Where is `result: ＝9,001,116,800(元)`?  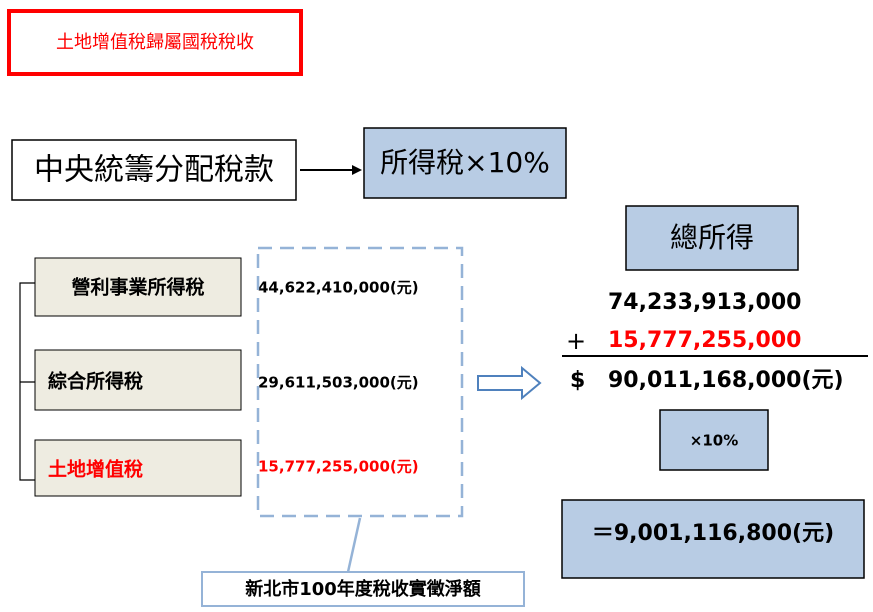 result: ＝9,001,116,800(元) is located at coordinates (713, 533).